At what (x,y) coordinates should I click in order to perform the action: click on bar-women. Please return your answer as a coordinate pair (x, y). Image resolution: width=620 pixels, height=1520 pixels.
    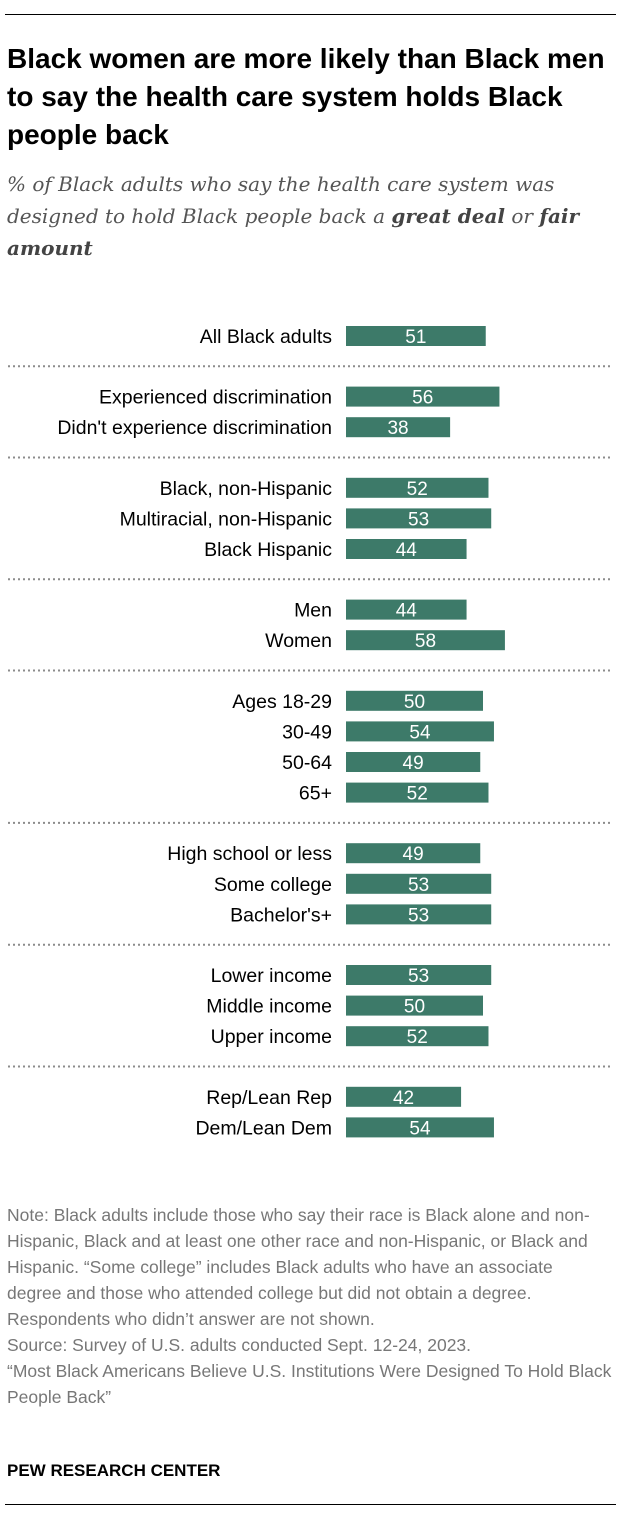
    Looking at the image, I should click on (425, 640).